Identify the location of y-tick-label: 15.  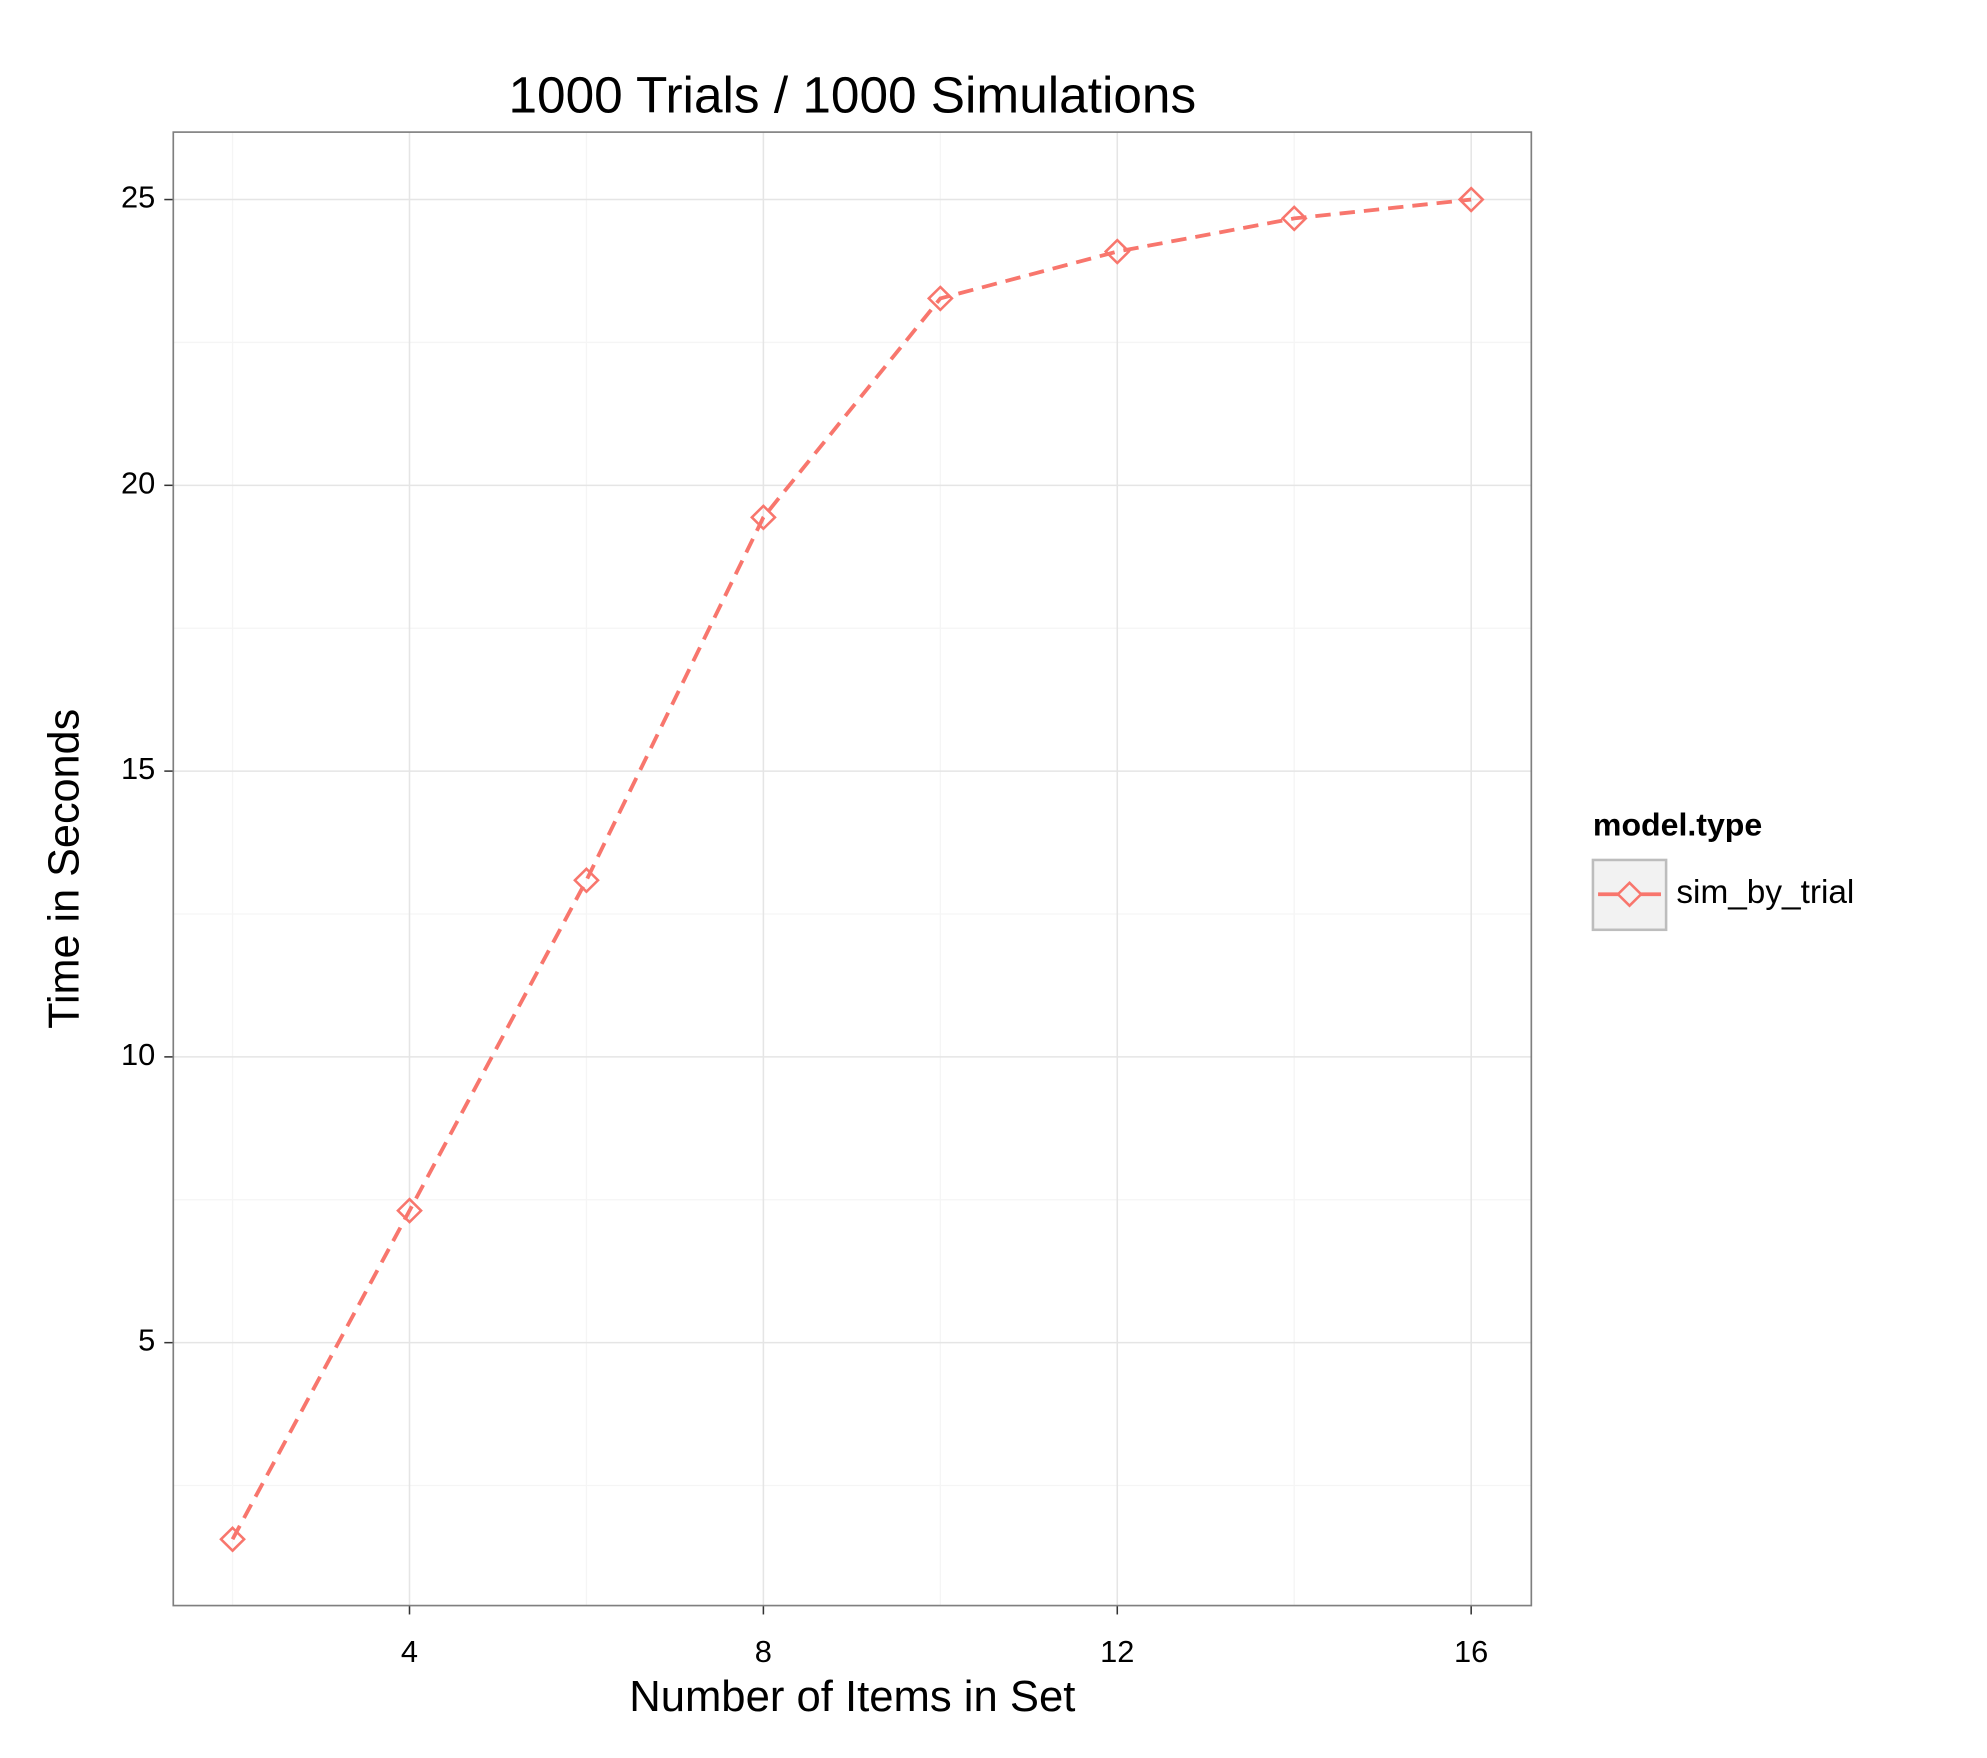
(138, 769).